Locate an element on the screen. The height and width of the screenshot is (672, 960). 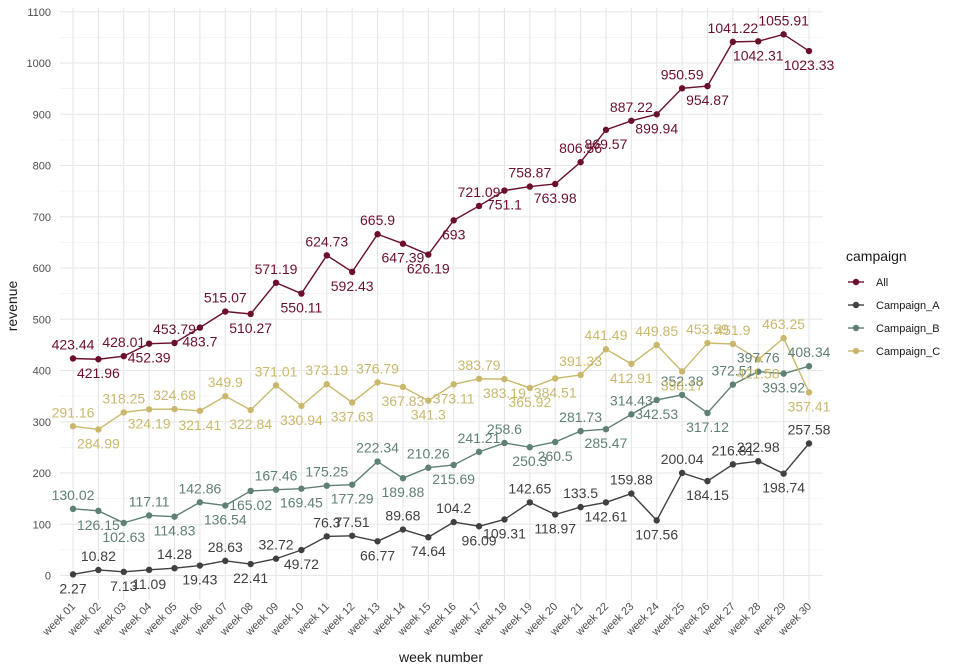
data-label: 222.98 is located at coordinates (758, 447).